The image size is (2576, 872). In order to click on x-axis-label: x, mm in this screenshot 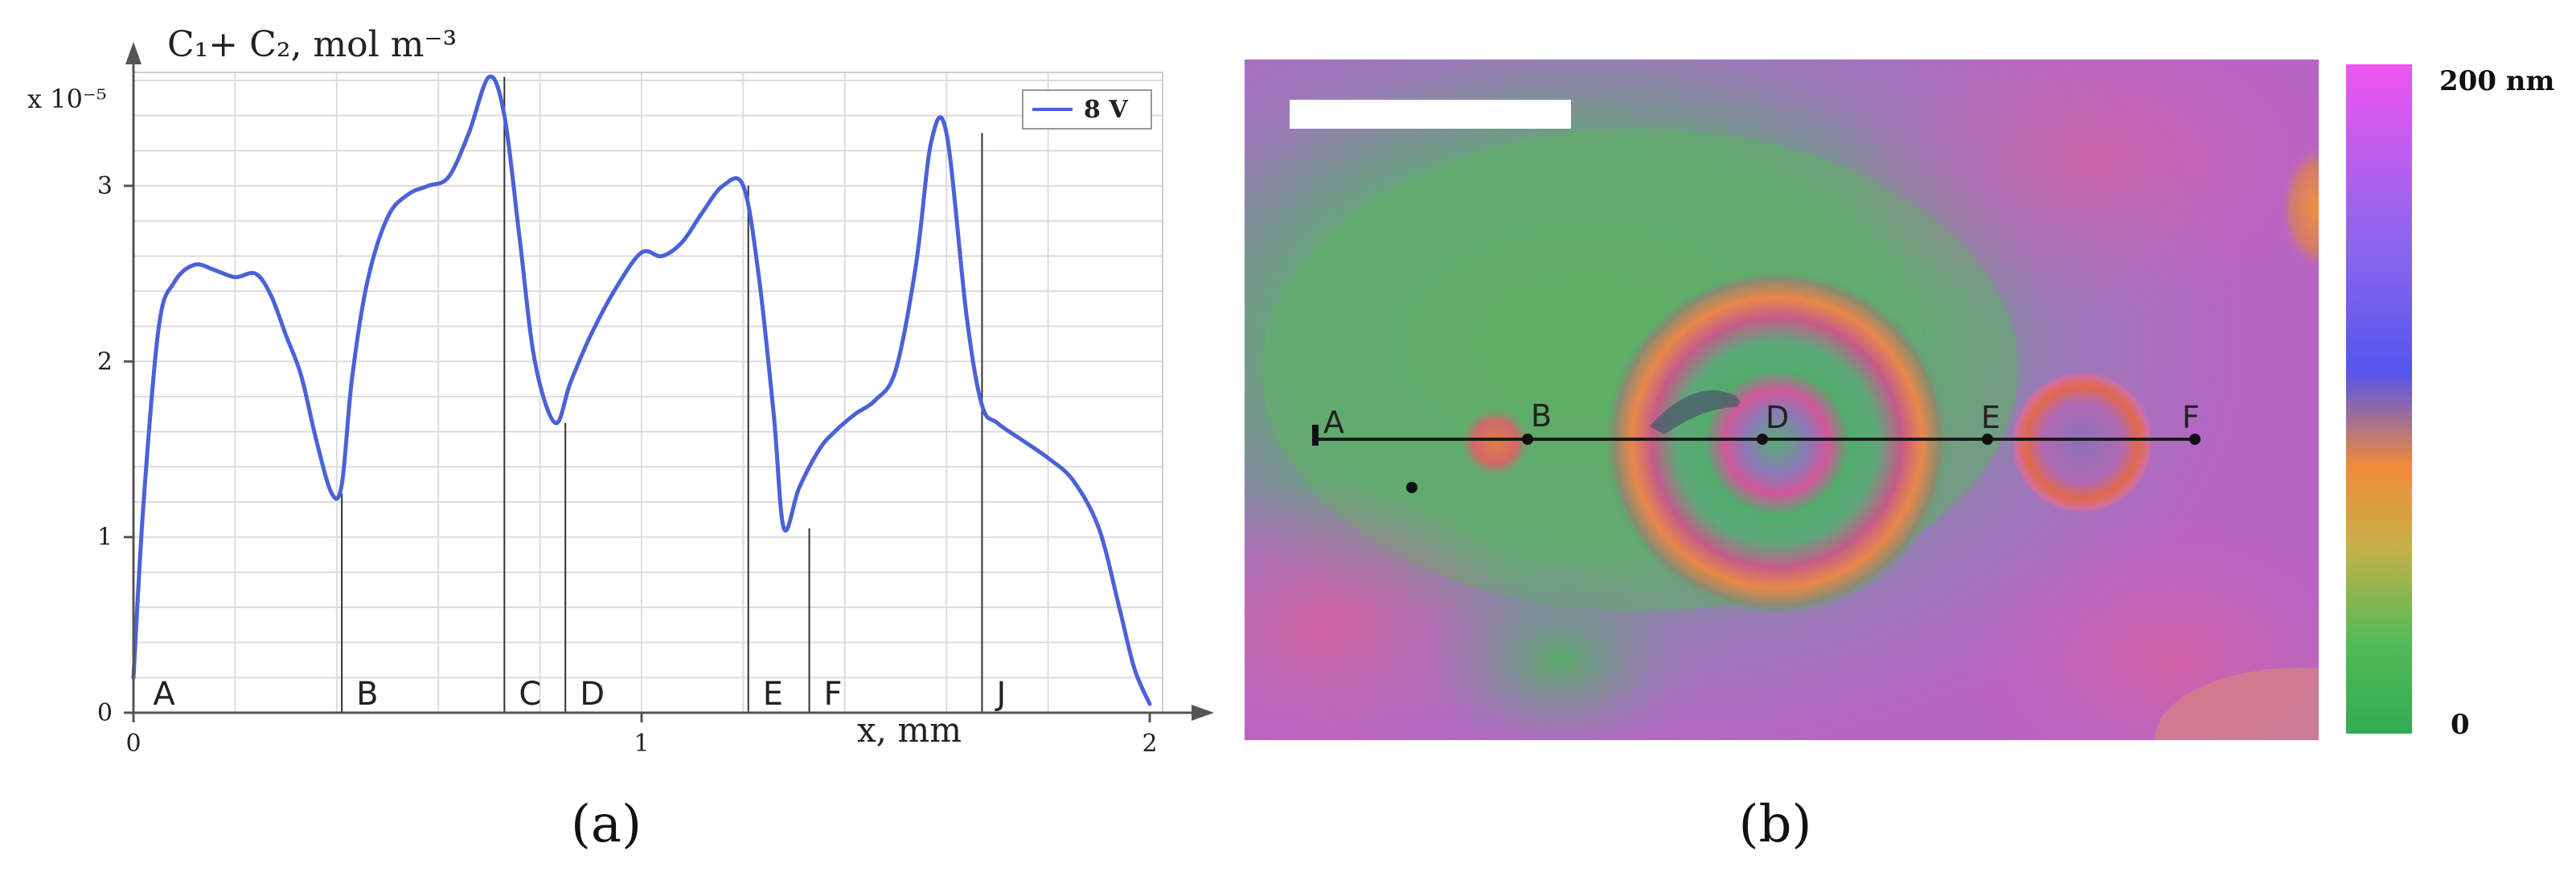, I will do `click(909, 730)`.